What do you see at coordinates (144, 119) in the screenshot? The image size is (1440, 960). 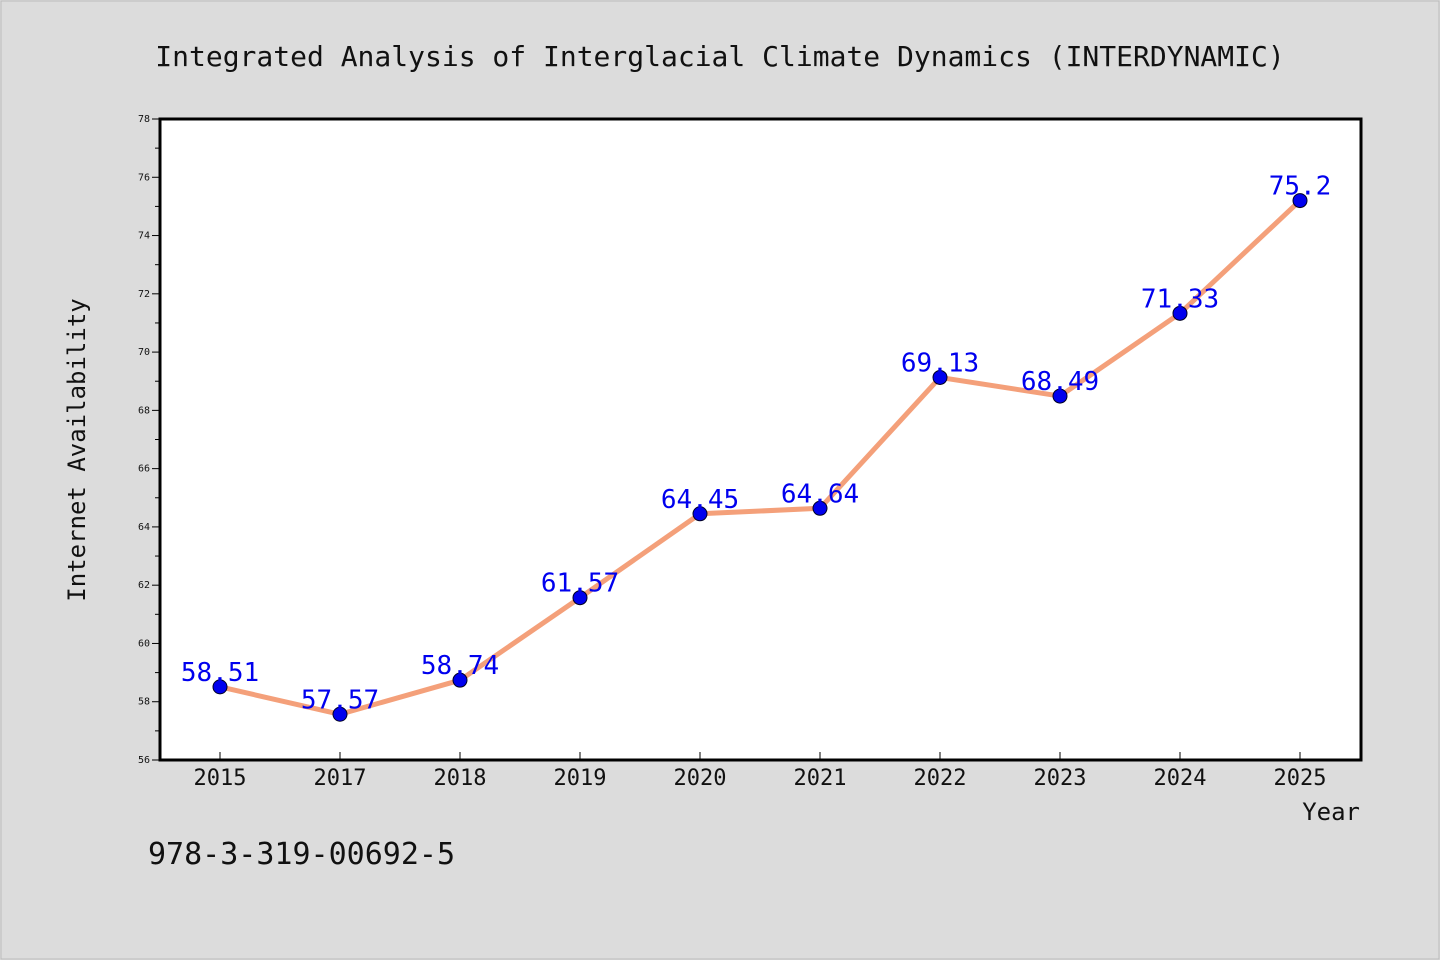 I see `y-tick-label: 78` at bounding box center [144, 119].